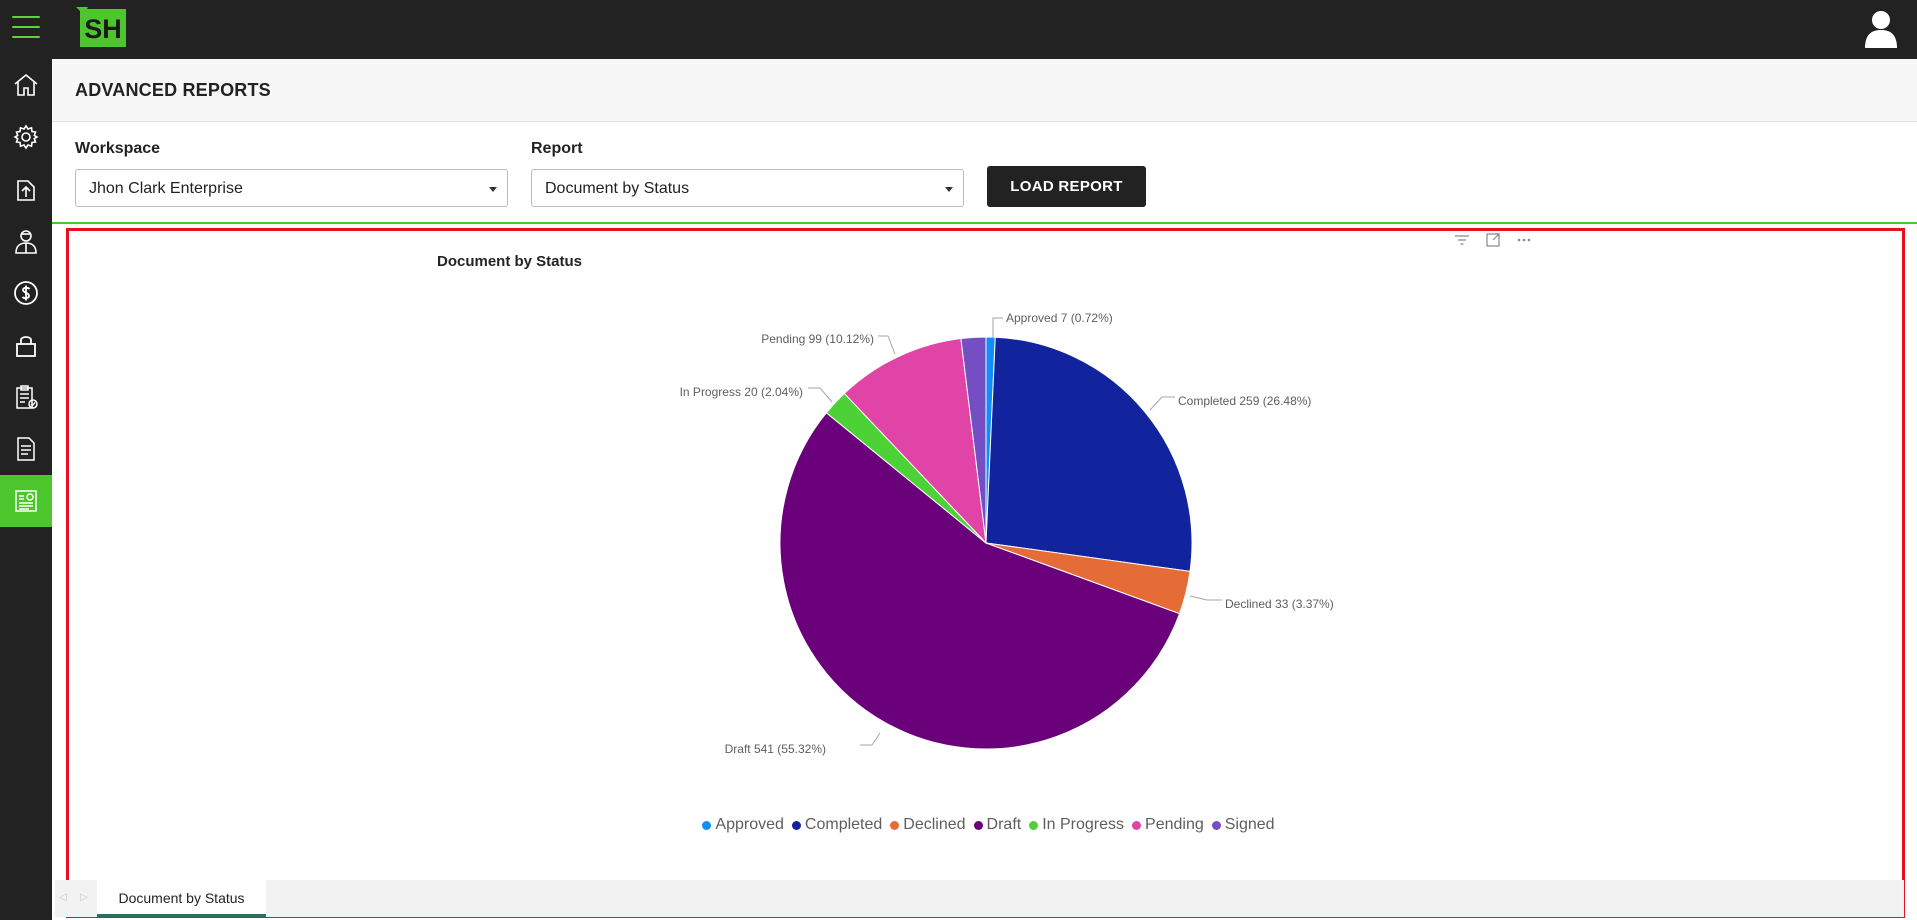 Image resolution: width=1917 pixels, height=920 pixels. I want to click on legend-item: Declined, so click(928, 825).